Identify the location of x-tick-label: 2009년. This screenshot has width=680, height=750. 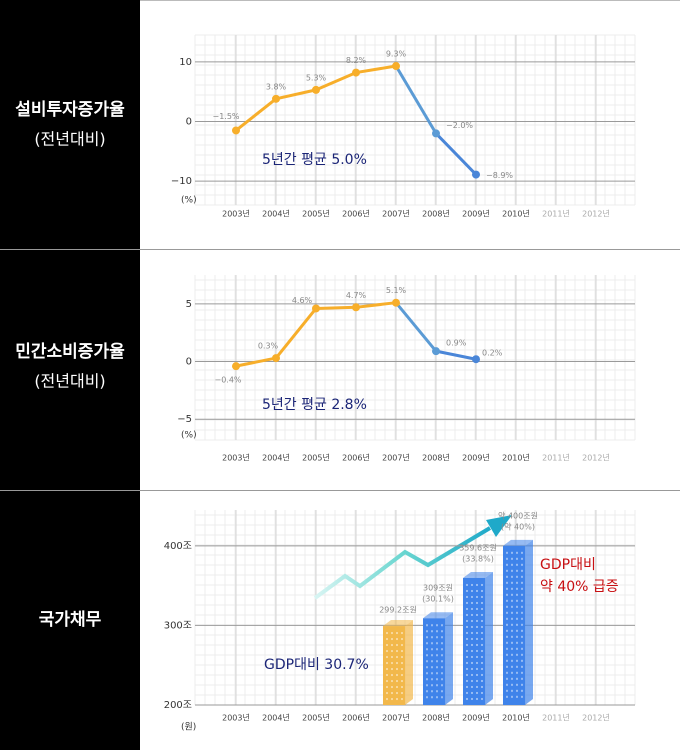
(476, 214).